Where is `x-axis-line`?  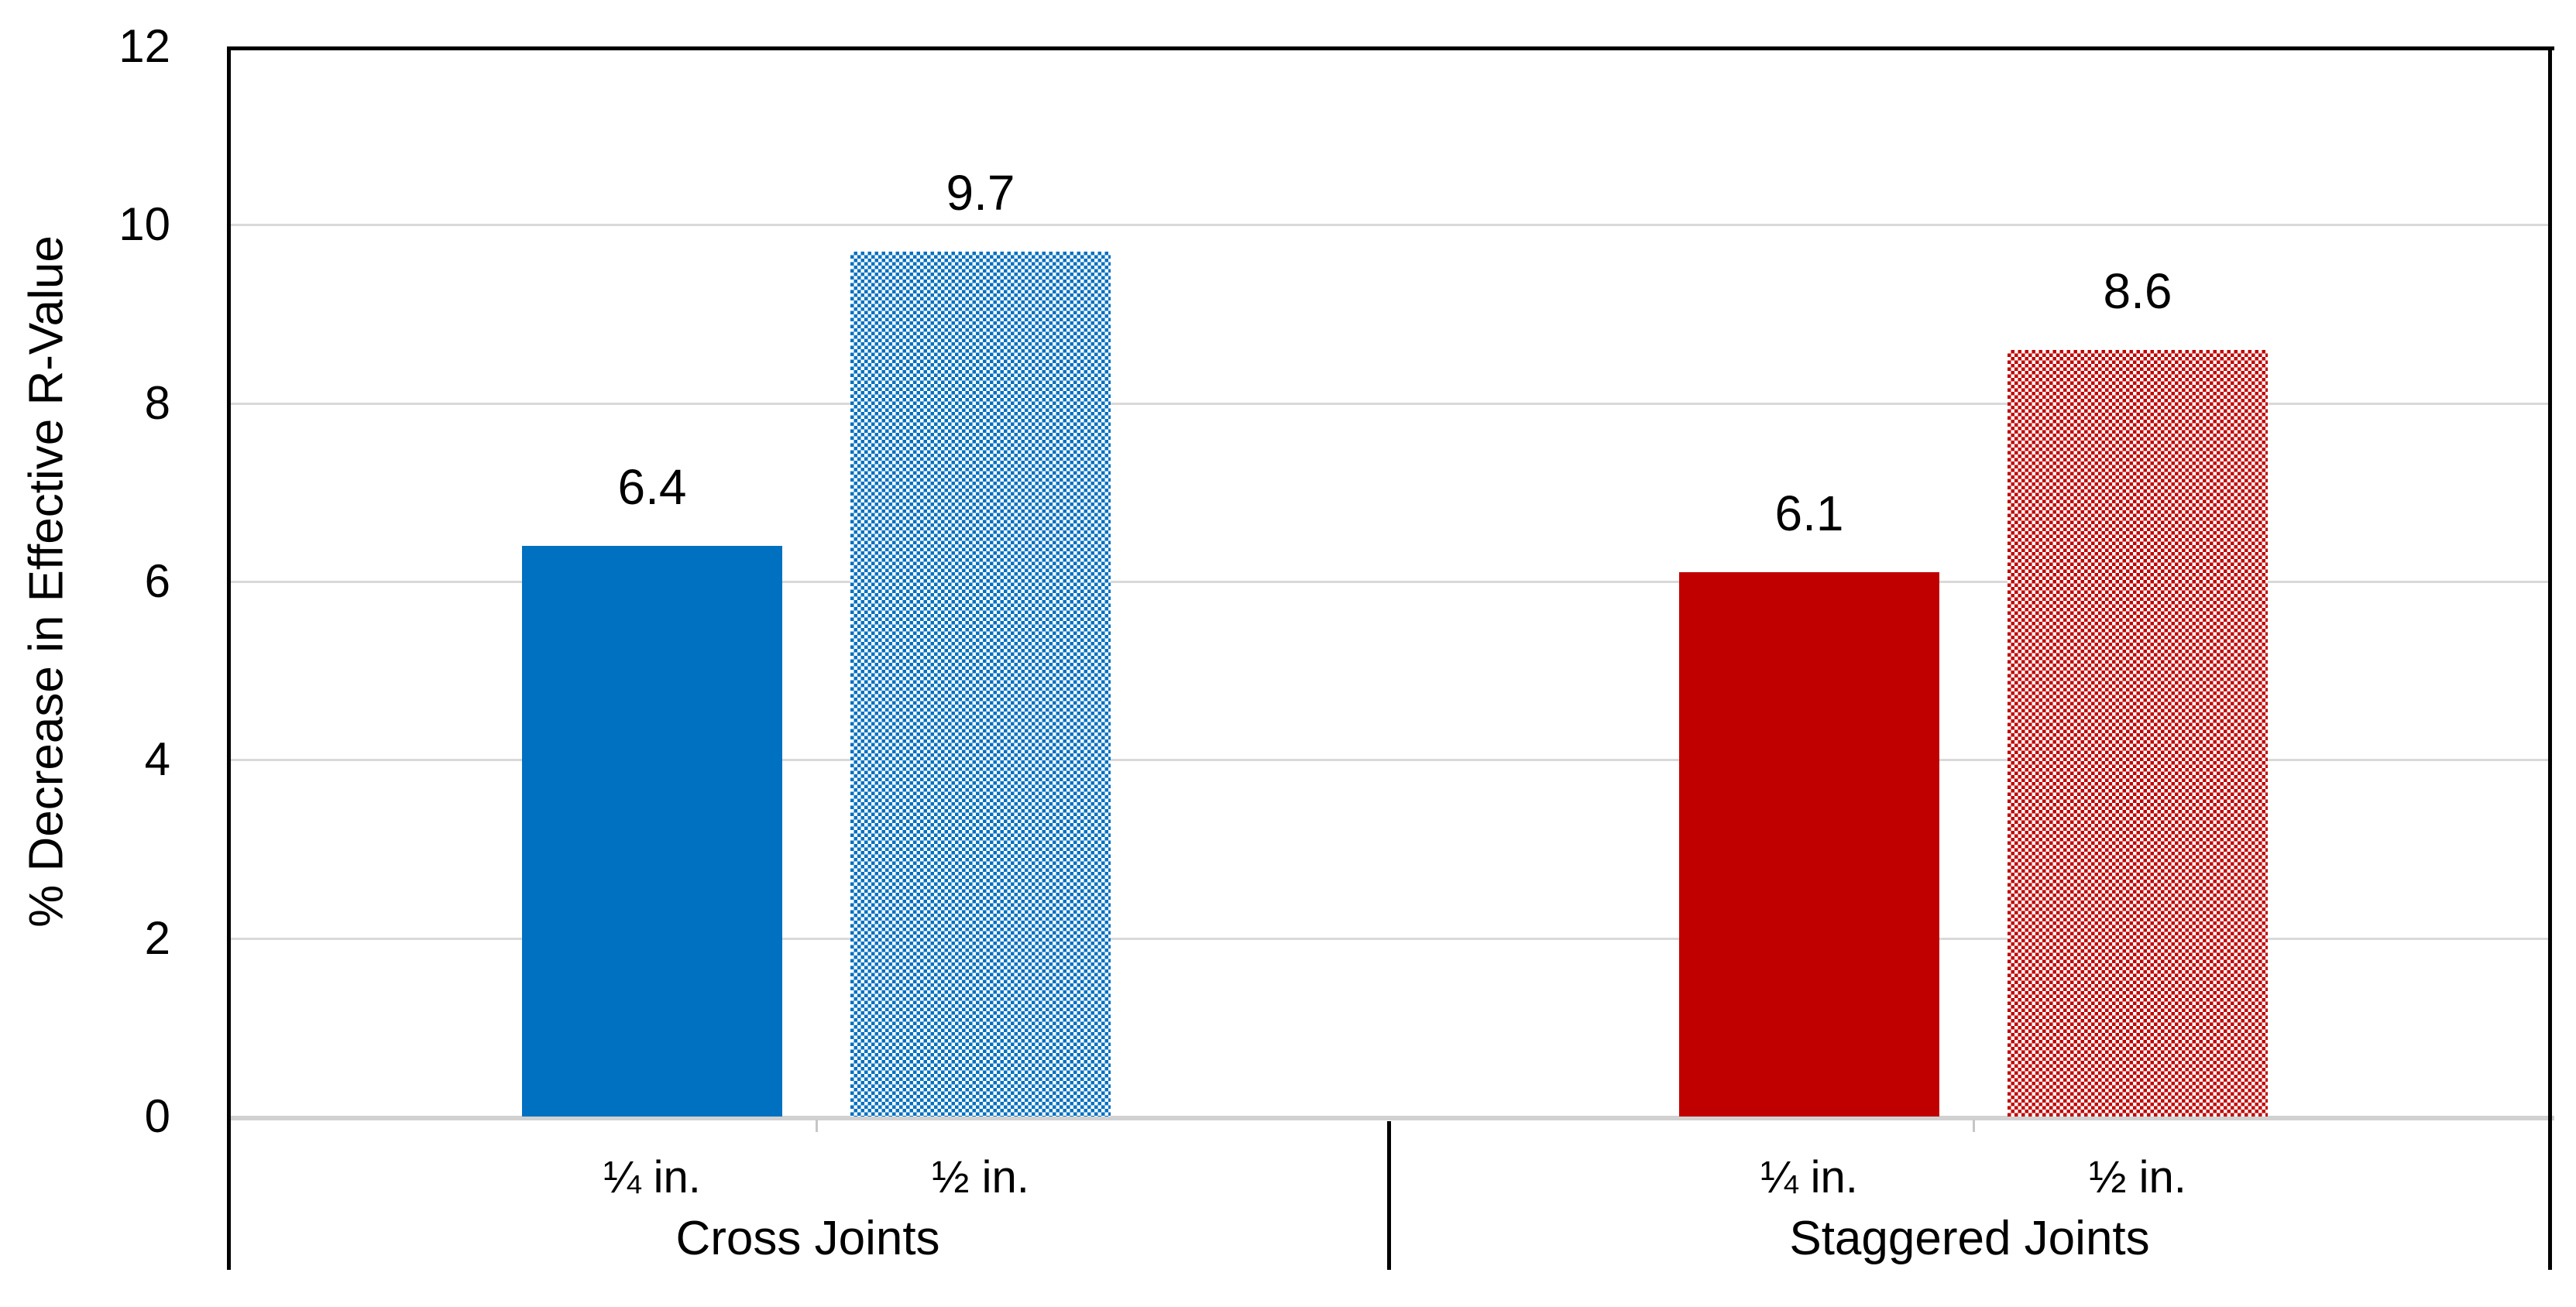 x-axis-line is located at coordinates (1390, 1118).